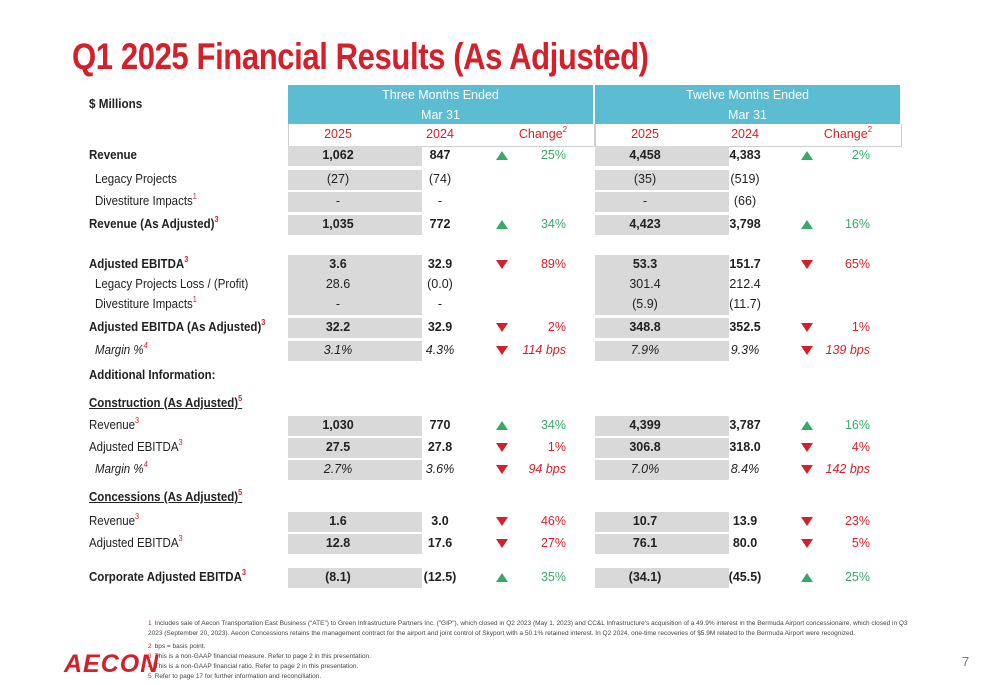 This screenshot has height=685, width=1000. What do you see at coordinates (645, 284) in the screenshot?
I see `table-cell: 301.4` at bounding box center [645, 284].